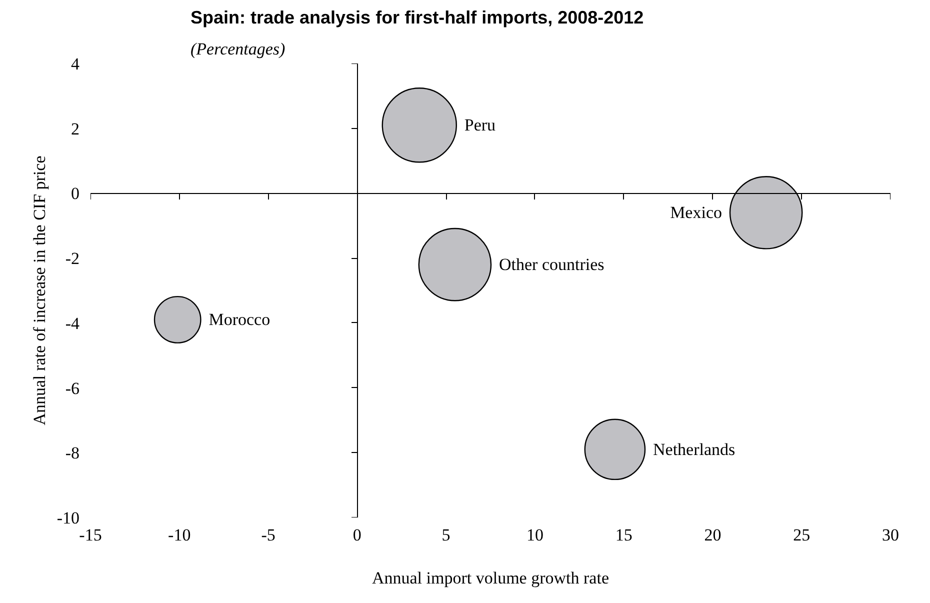 The height and width of the screenshot is (603, 930). Describe the element at coordinates (72, 453) in the screenshot. I see `y-tick-label: -8` at that location.